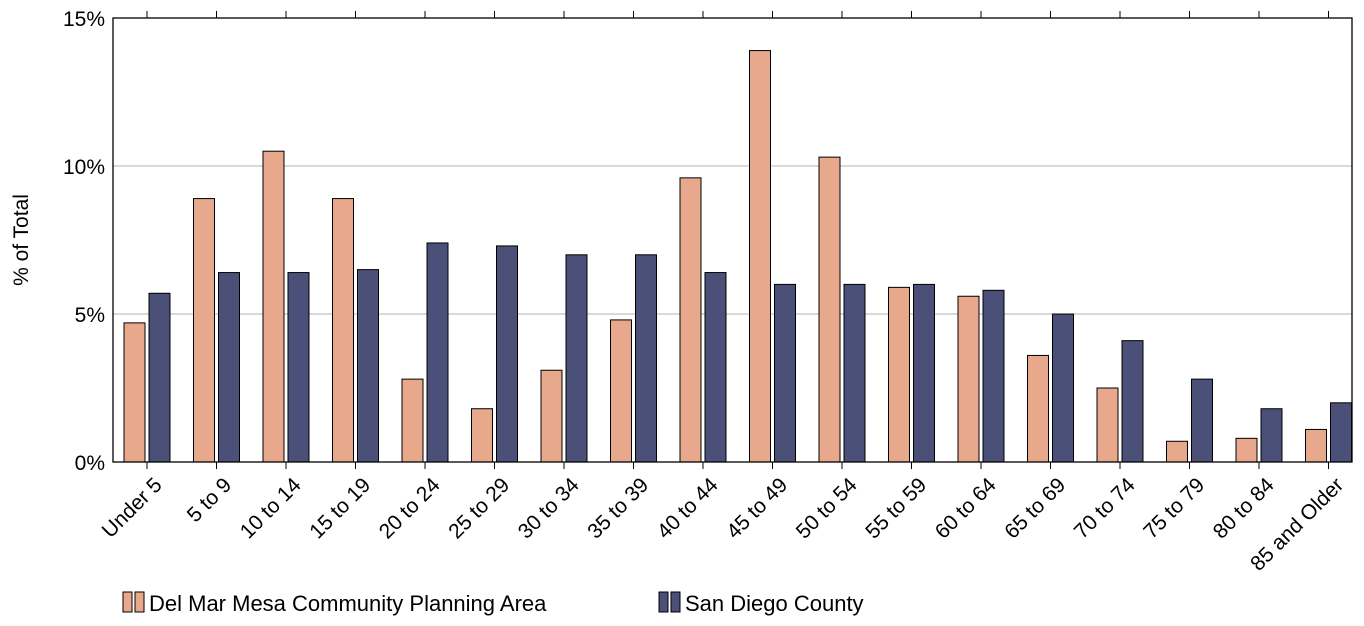 The width and height of the screenshot is (1364, 626). What do you see at coordinates (21, 240) in the screenshot?
I see `y-axis-title: % of Total` at bounding box center [21, 240].